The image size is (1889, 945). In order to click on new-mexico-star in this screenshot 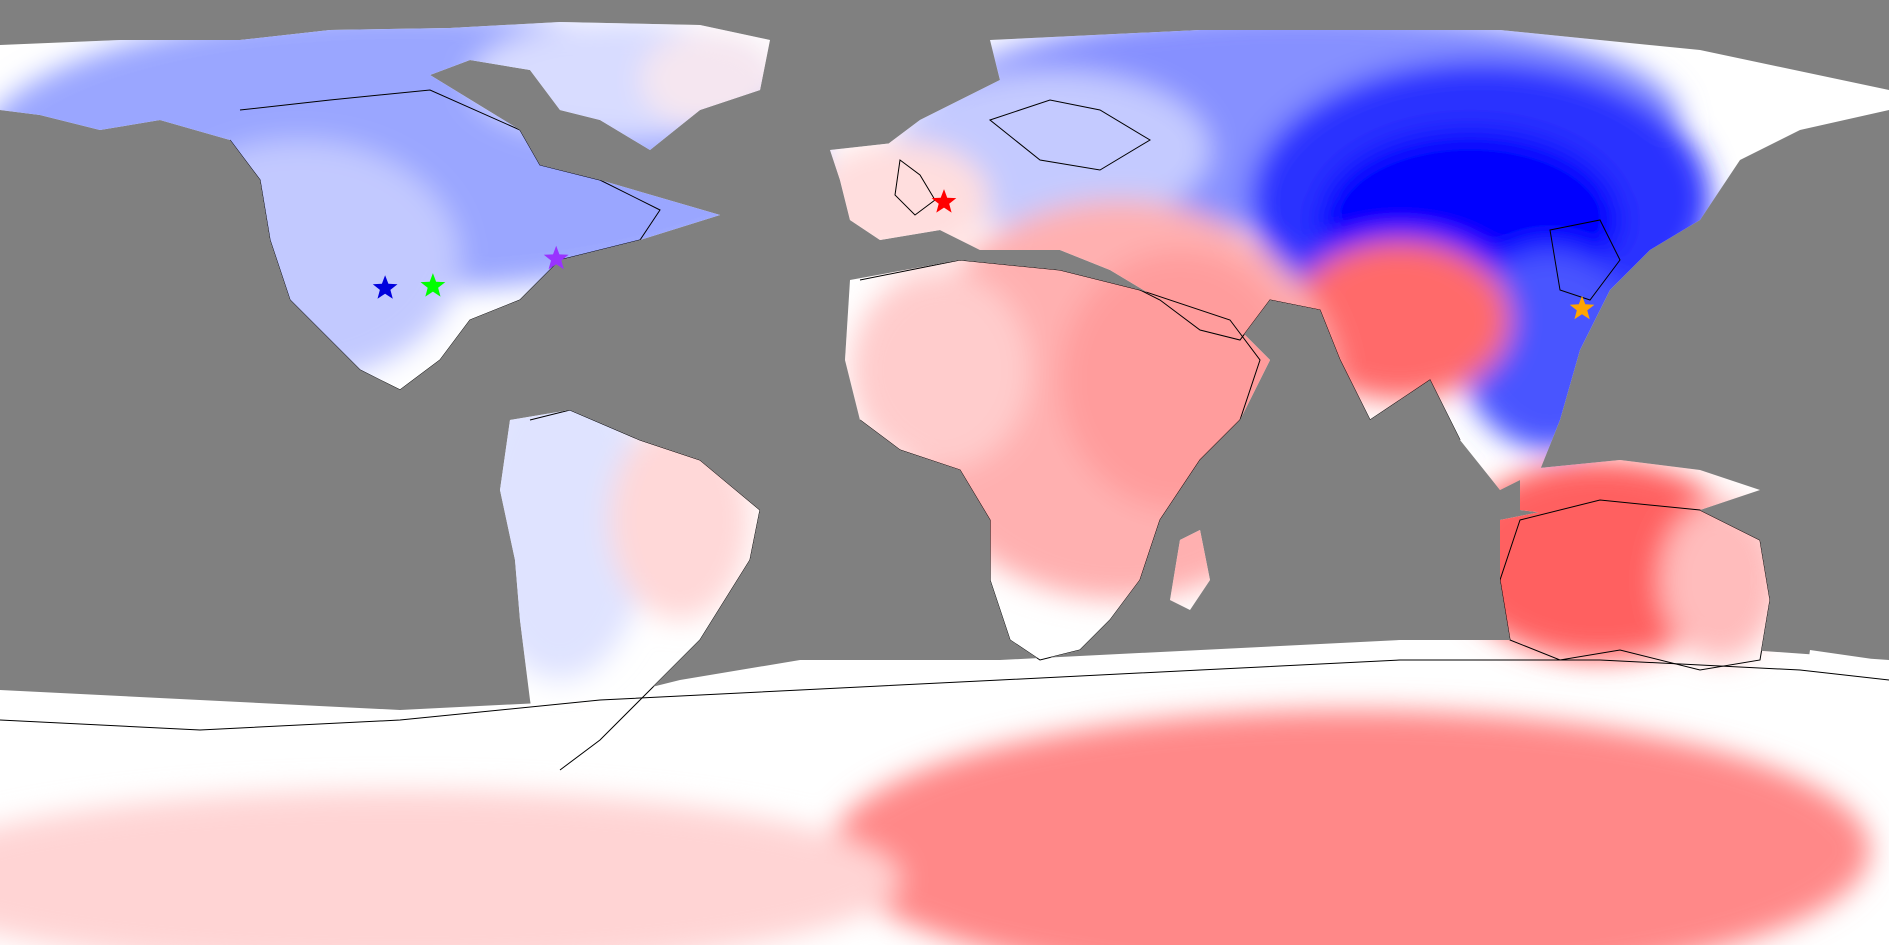, I will do `click(385, 287)`.